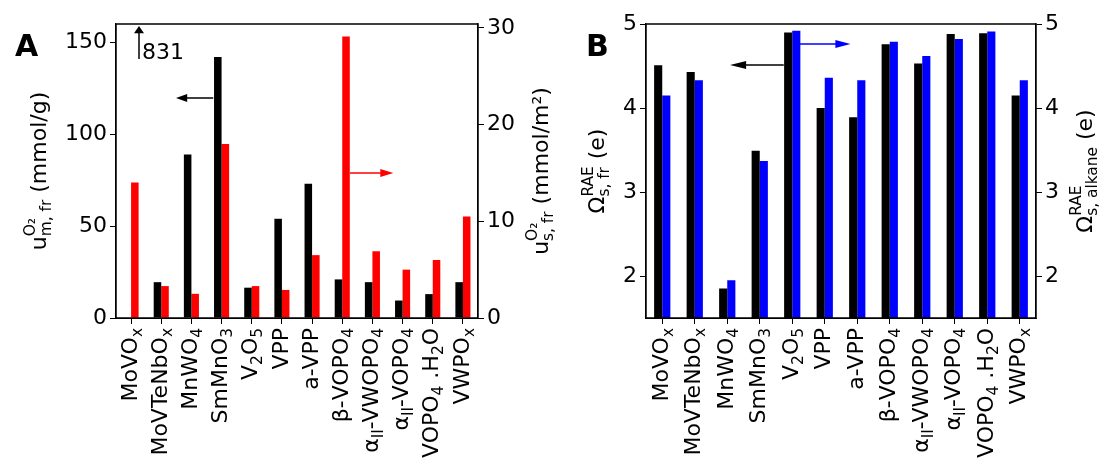 This screenshot has width=1104, height=474. What do you see at coordinates (92, 224) in the screenshot?
I see `y-tick-label: 50` at bounding box center [92, 224].